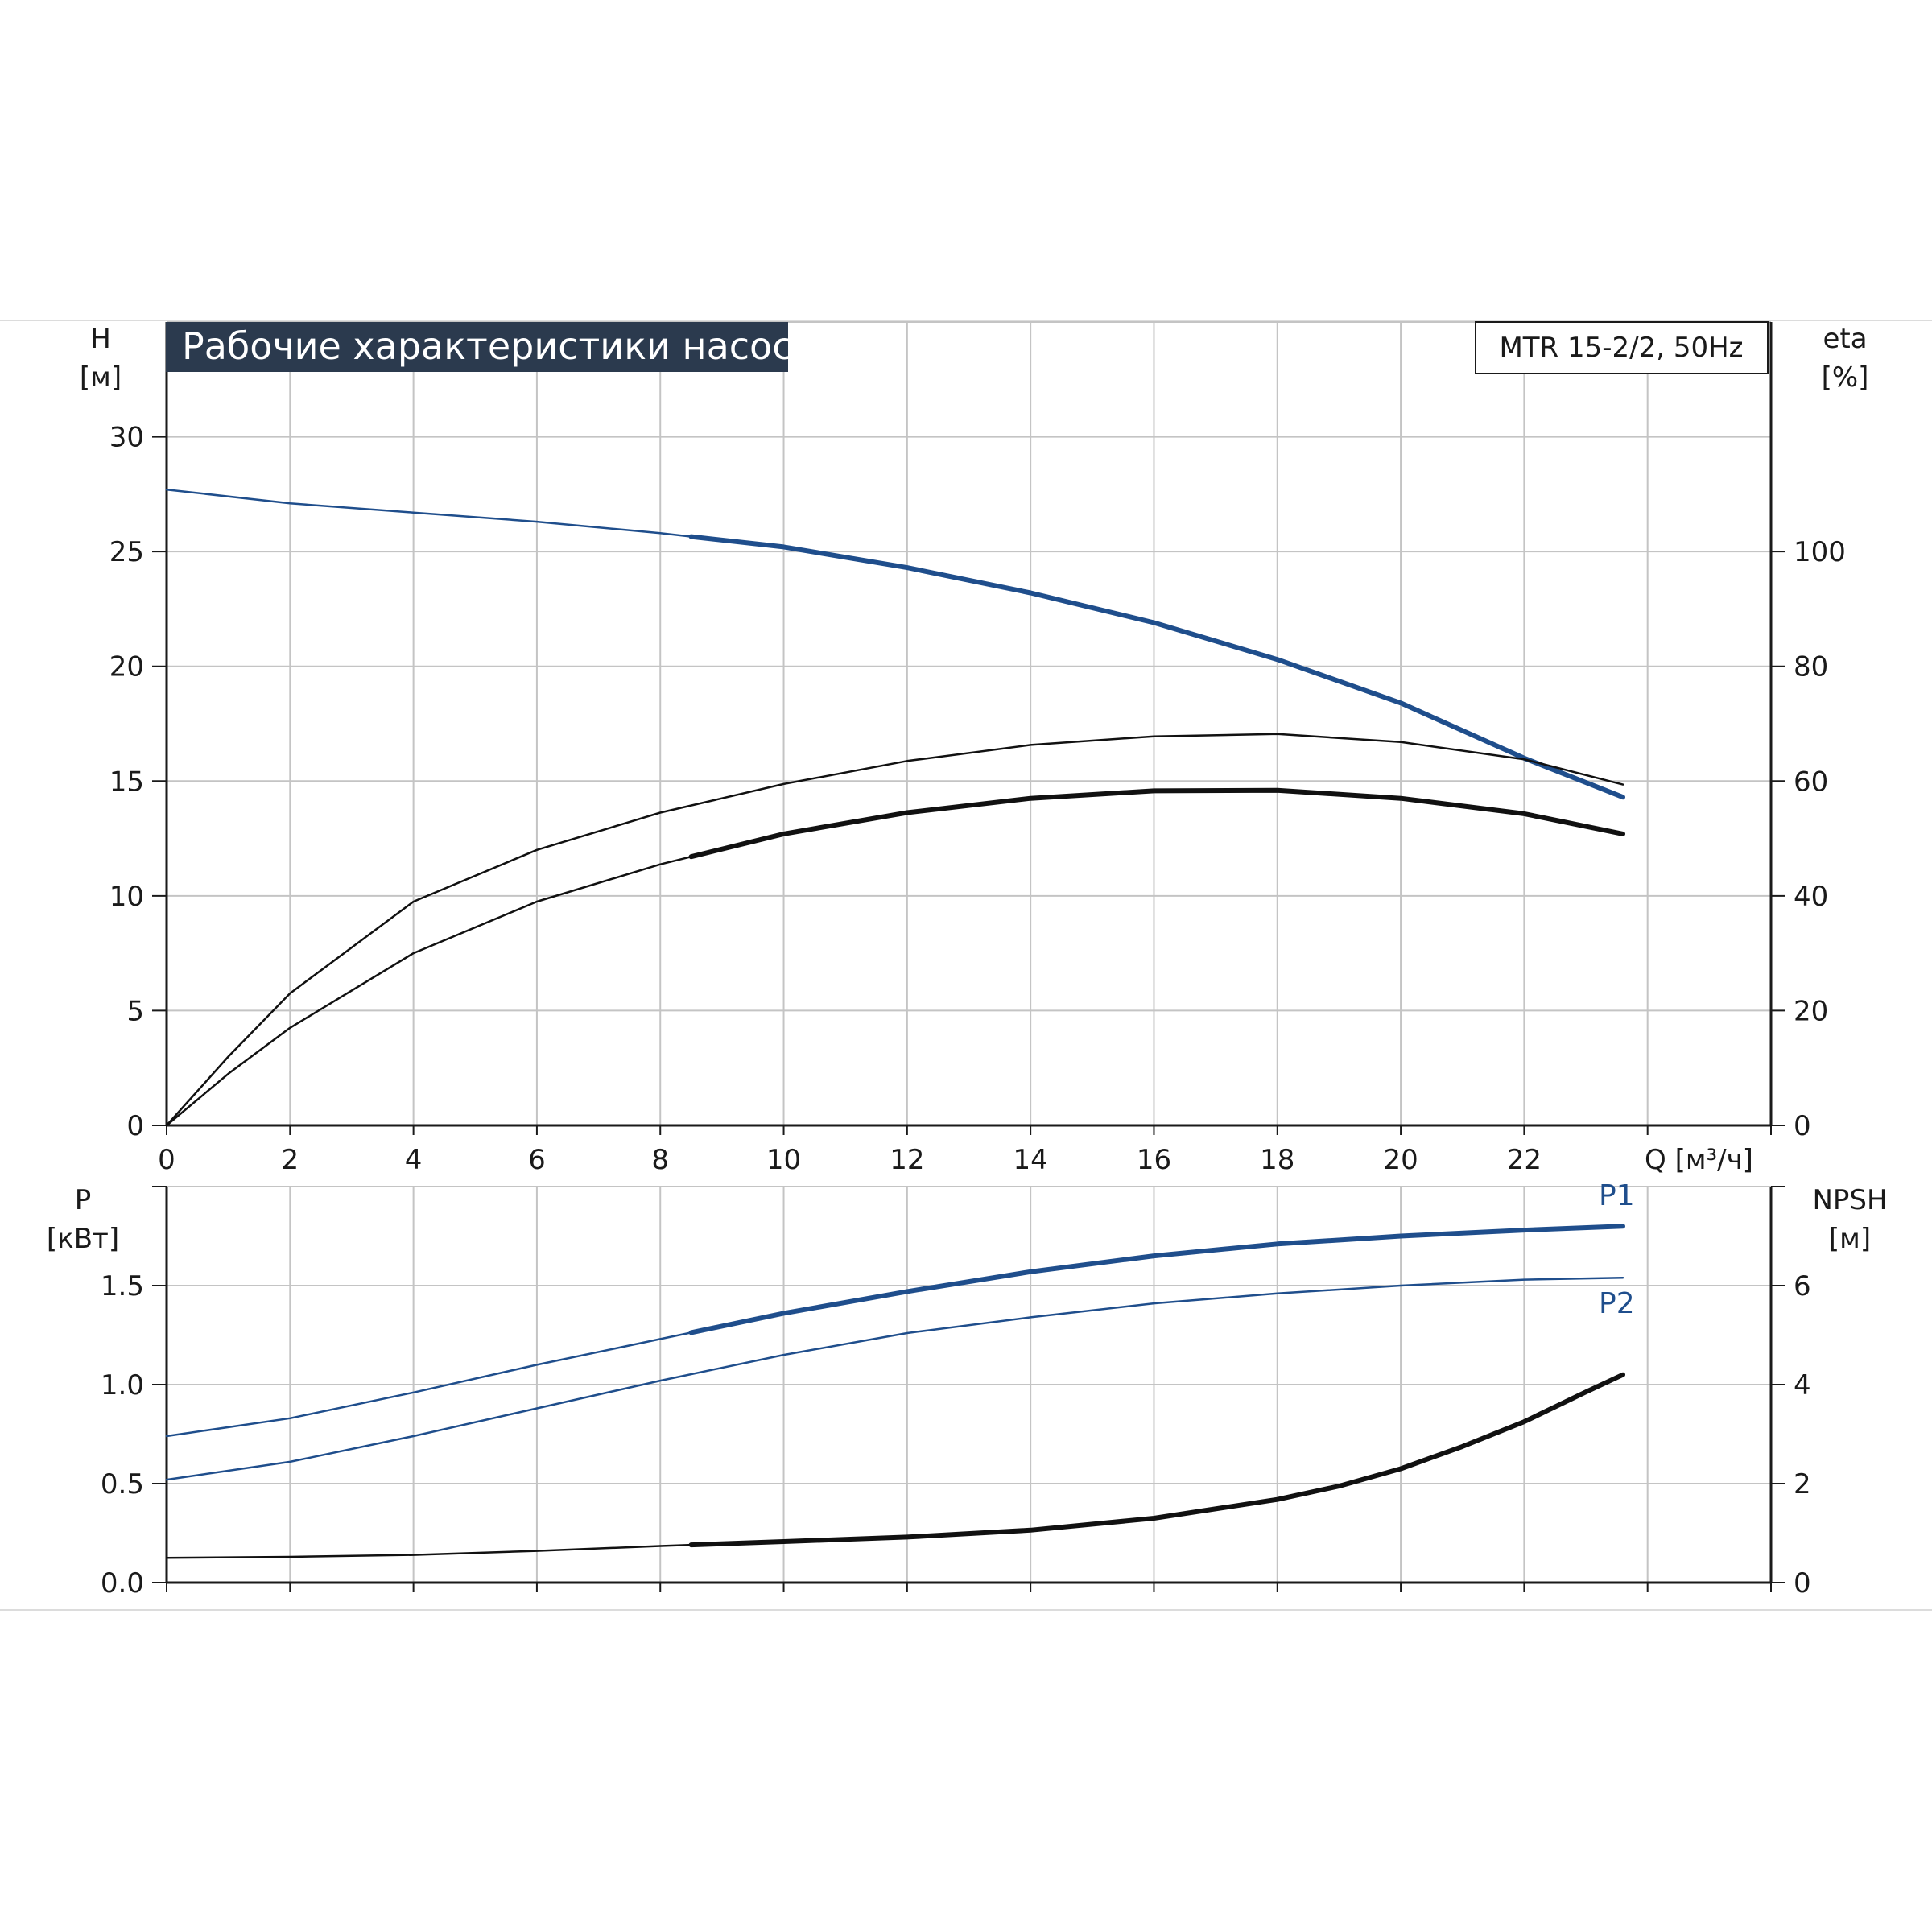 The width and height of the screenshot is (1932, 1932). I want to click on left-tick-label: 0, so click(135, 1126).